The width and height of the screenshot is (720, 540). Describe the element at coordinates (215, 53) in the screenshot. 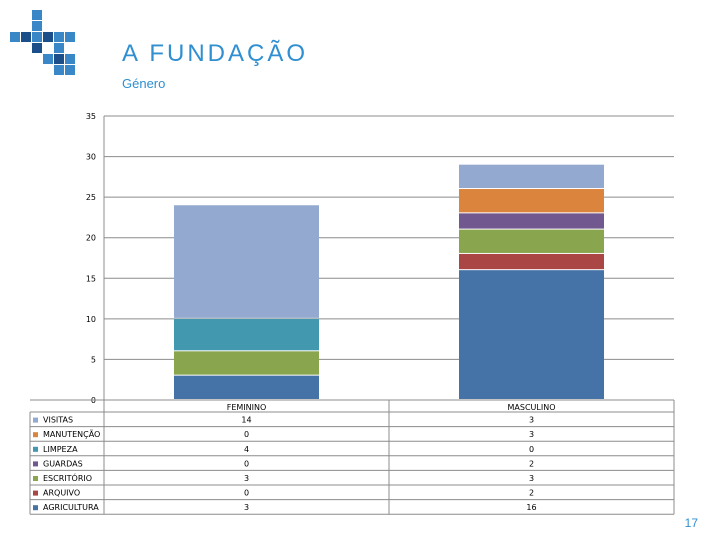

I see `slide-title: A FUNDAÇÃO` at that location.